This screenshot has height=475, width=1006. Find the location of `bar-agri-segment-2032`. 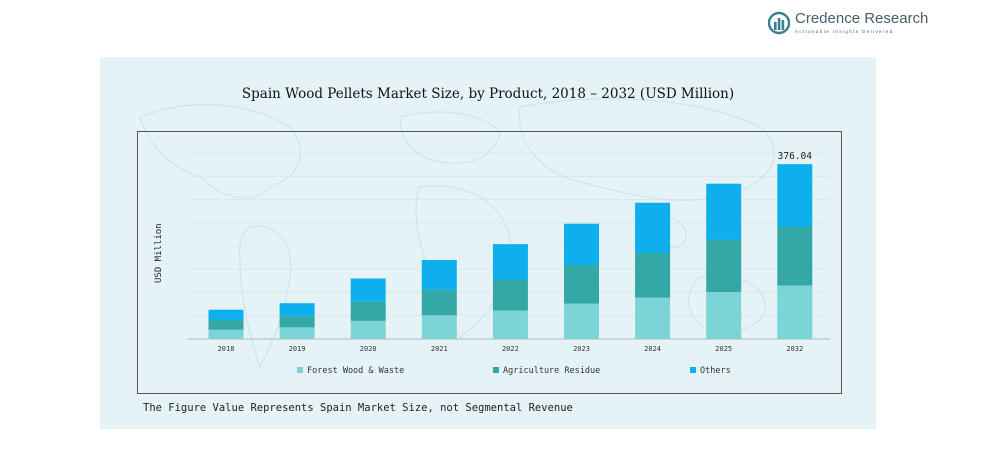

bar-agri-segment-2032 is located at coordinates (795, 256).